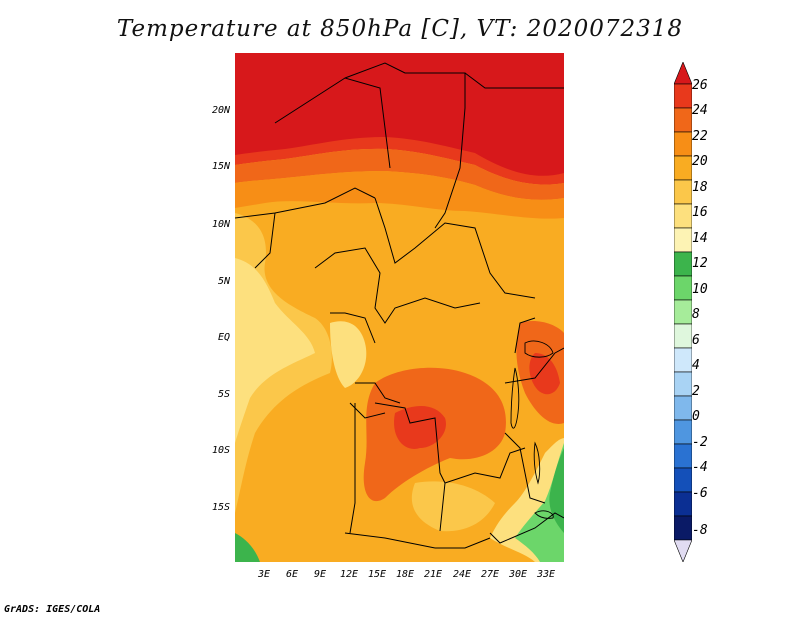 The height and width of the screenshot is (618, 800). I want to click on colorbar-label-18: 18, so click(700, 187).